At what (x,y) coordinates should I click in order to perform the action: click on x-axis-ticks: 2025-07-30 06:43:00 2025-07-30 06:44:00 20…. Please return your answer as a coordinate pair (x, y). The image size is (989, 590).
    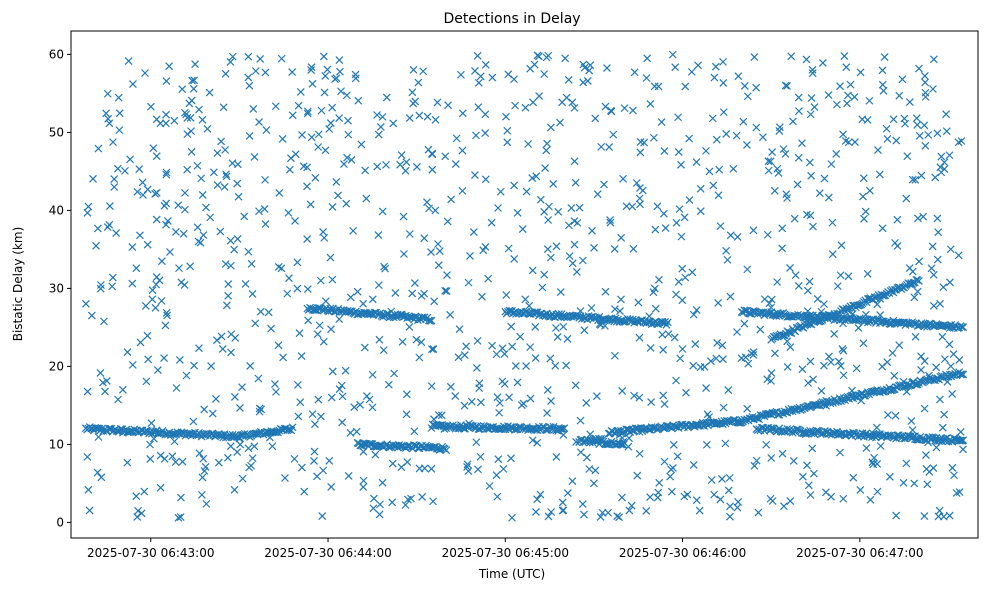
    Looking at the image, I should click on (505, 549).